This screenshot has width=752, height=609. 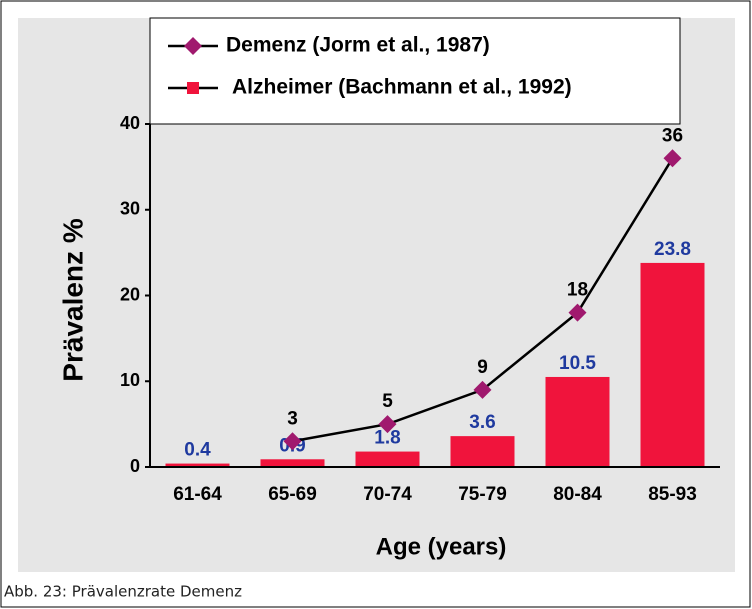 What do you see at coordinates (197, 494) in the screenshot?
I see `x-tick-label: 61-64` at bounding box center [197, 494].